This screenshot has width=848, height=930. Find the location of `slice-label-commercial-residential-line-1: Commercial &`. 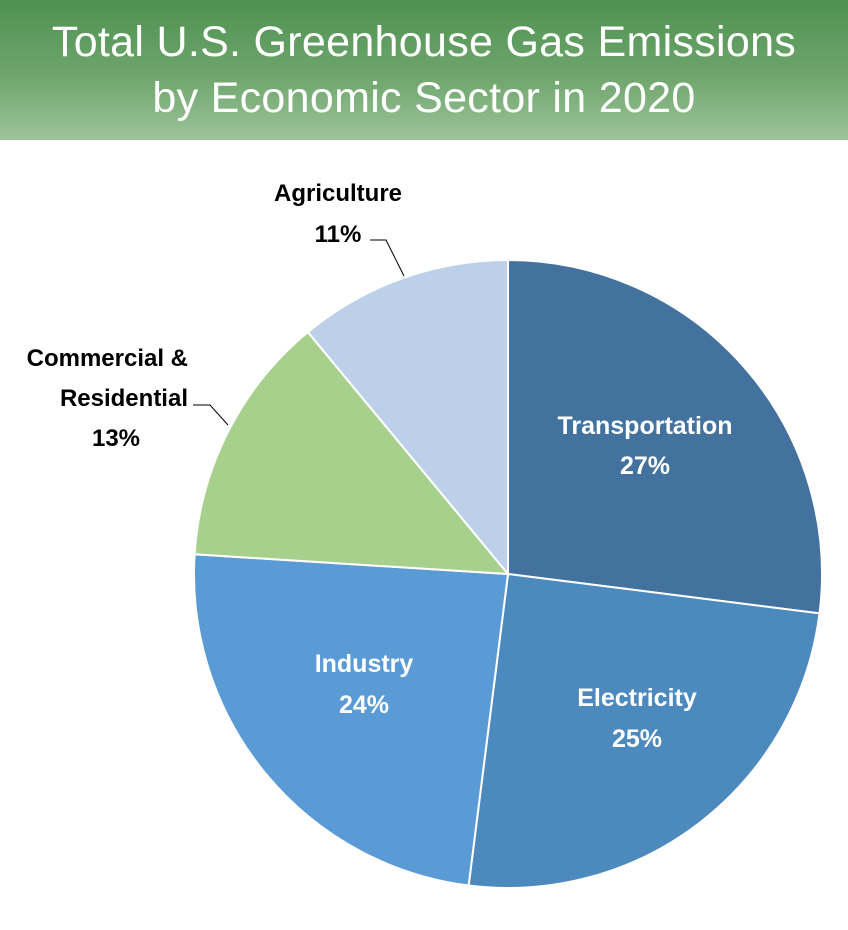

slice-label-commercial-residential-line-1: Commercial & is located at coordinates (107, 358).